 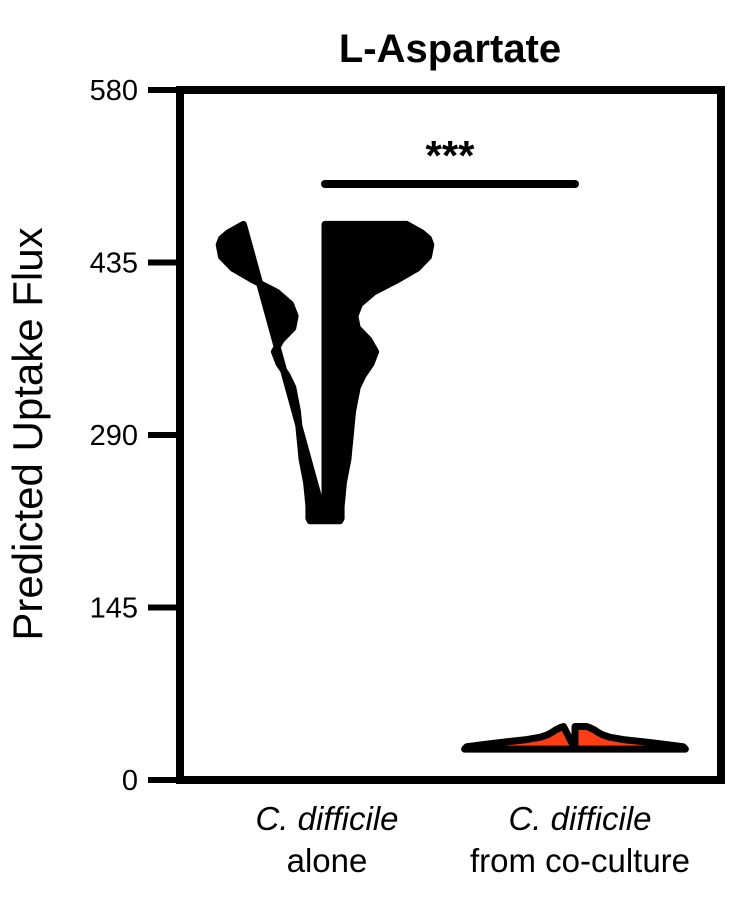 What do you see at coordinates (114, 91) in the screenshot?
I see `y-tick-label: 580` at bounding box center [114, 91].